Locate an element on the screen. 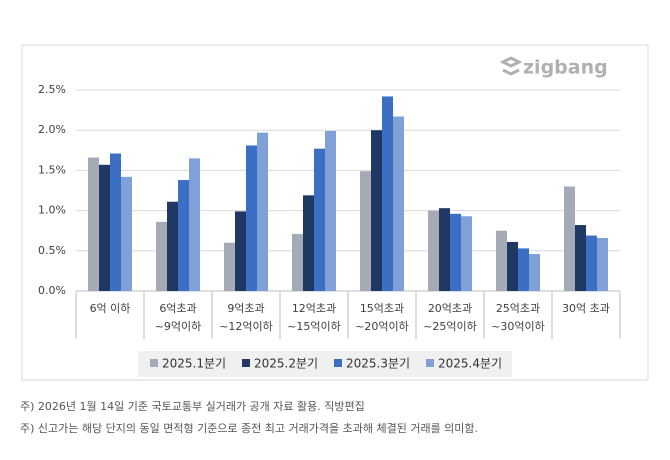 This screenshot has width=670, height=460. x-tick-label: ~25억이하 is located at coordinates (450, 326).